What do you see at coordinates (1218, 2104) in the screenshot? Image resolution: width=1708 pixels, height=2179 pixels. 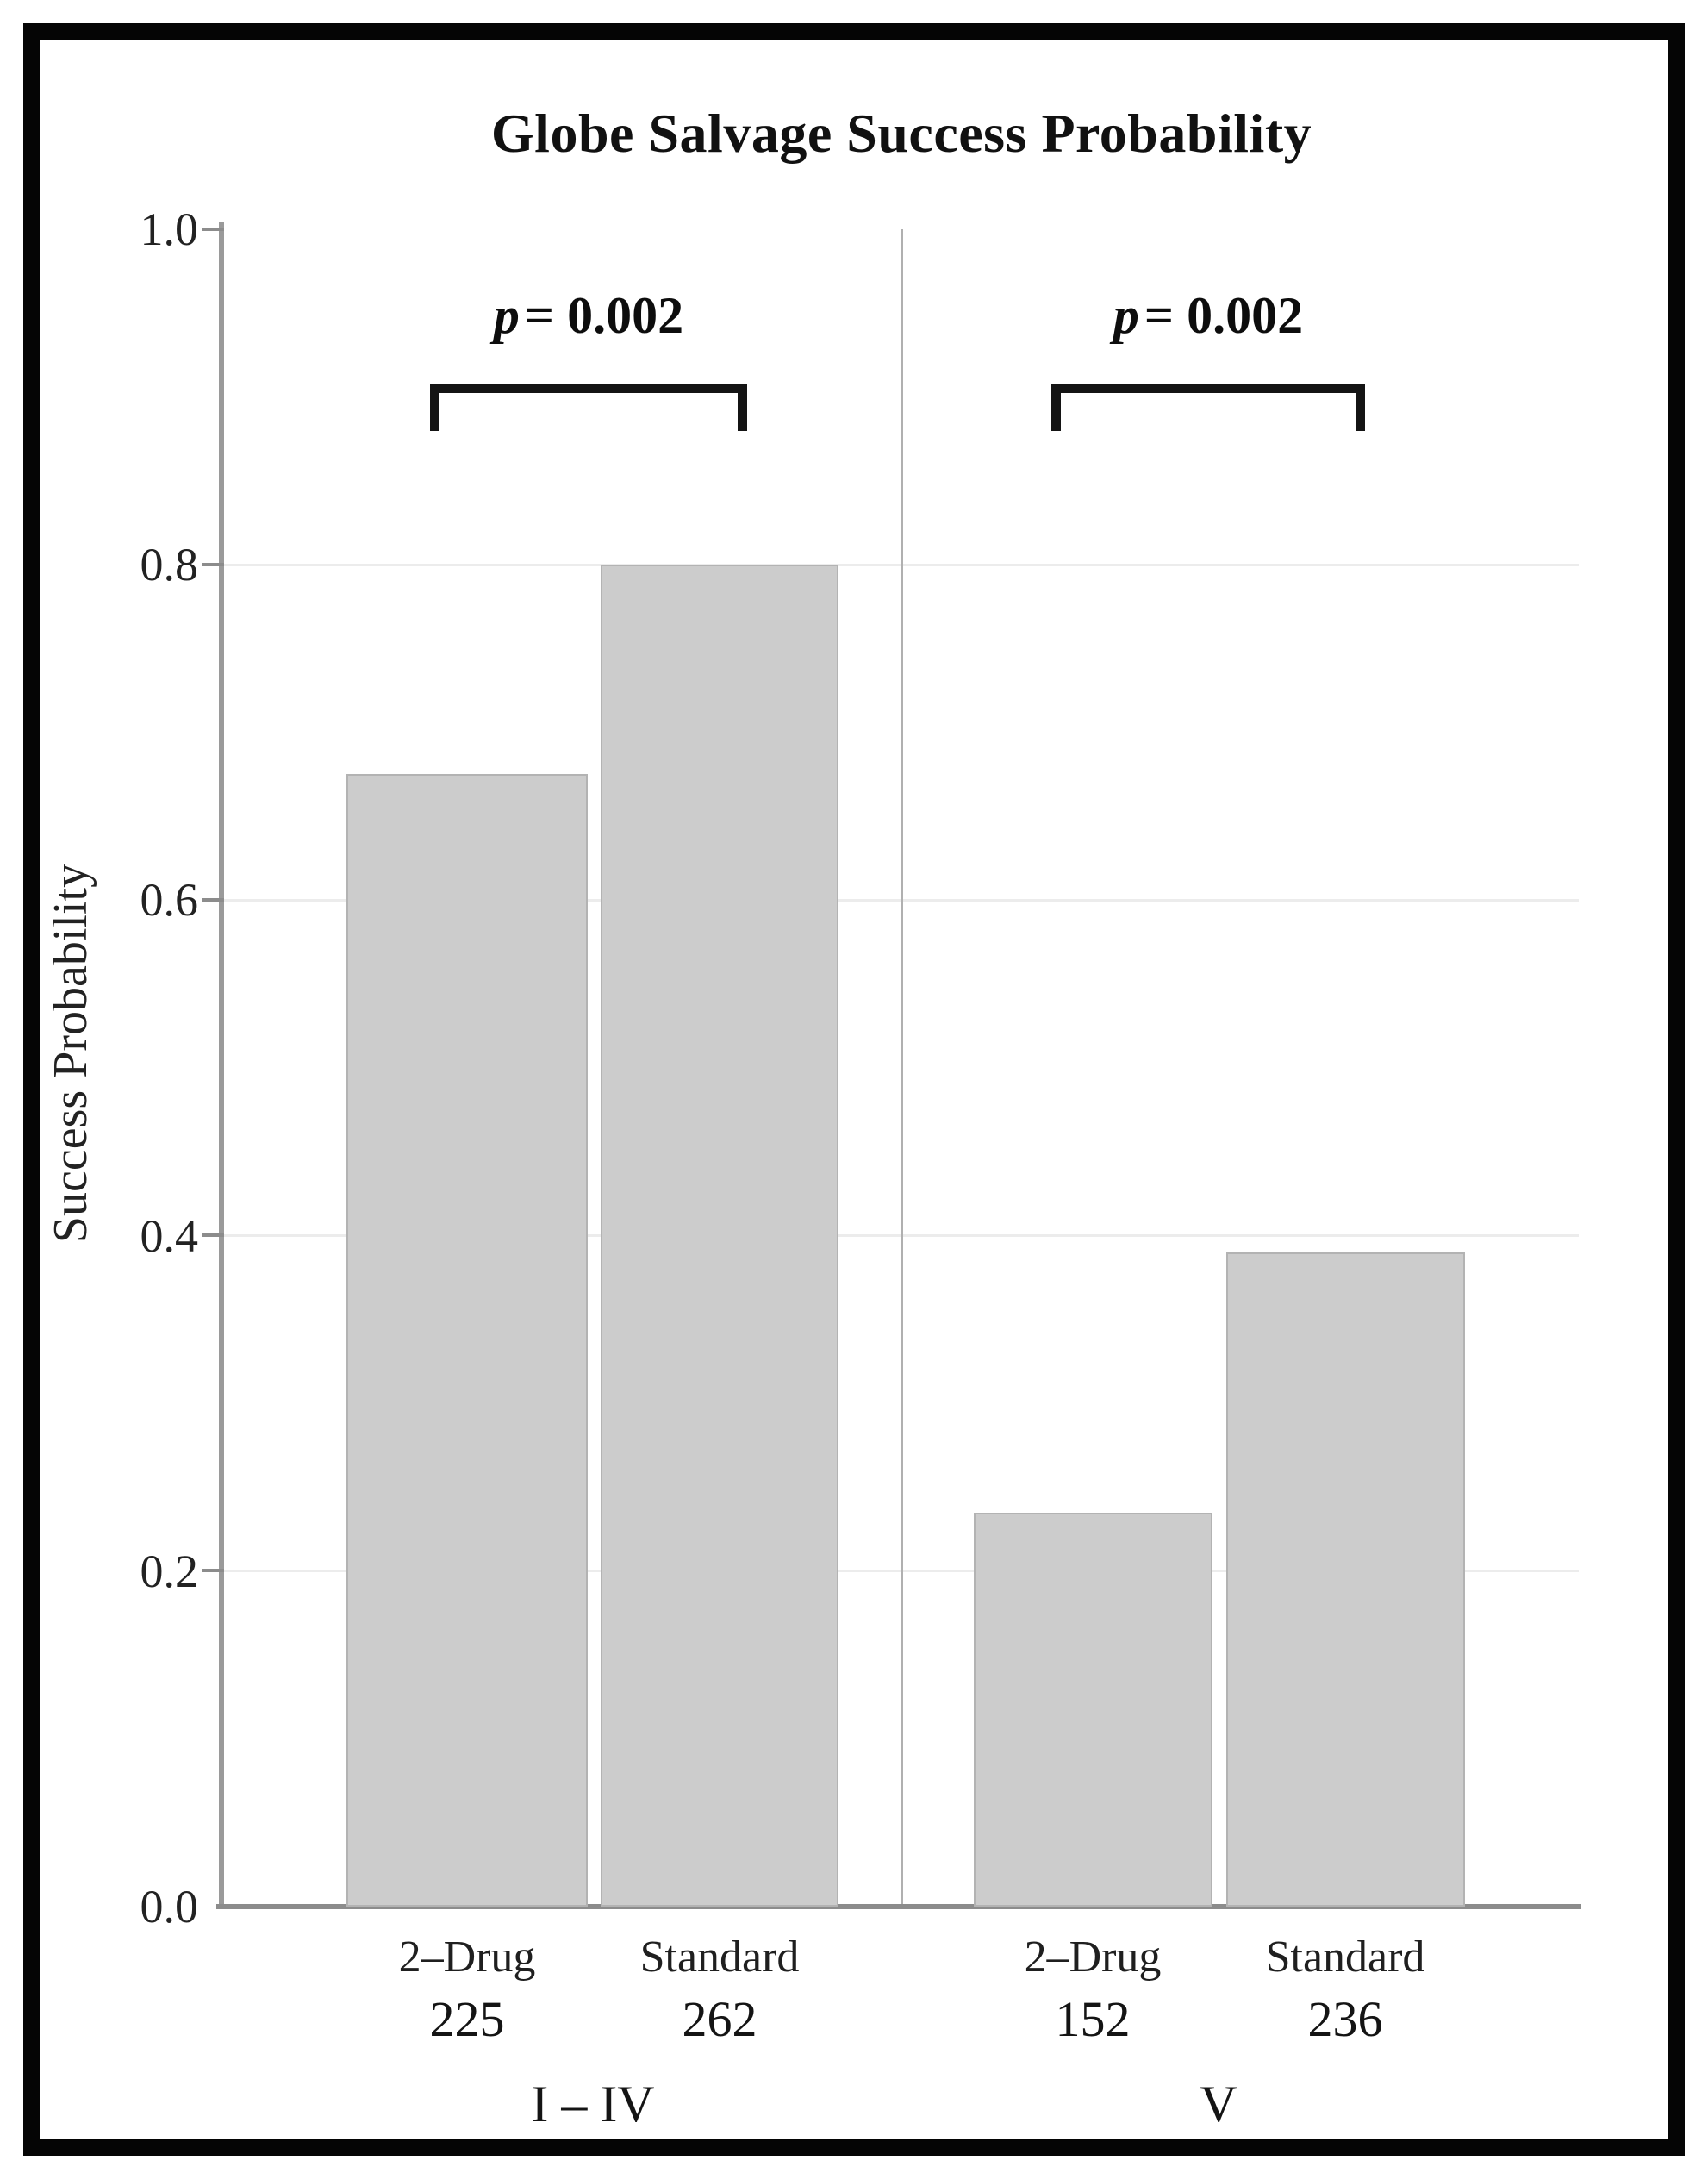 I see `group-label-v: V` at bounding box center [1218, 2104].